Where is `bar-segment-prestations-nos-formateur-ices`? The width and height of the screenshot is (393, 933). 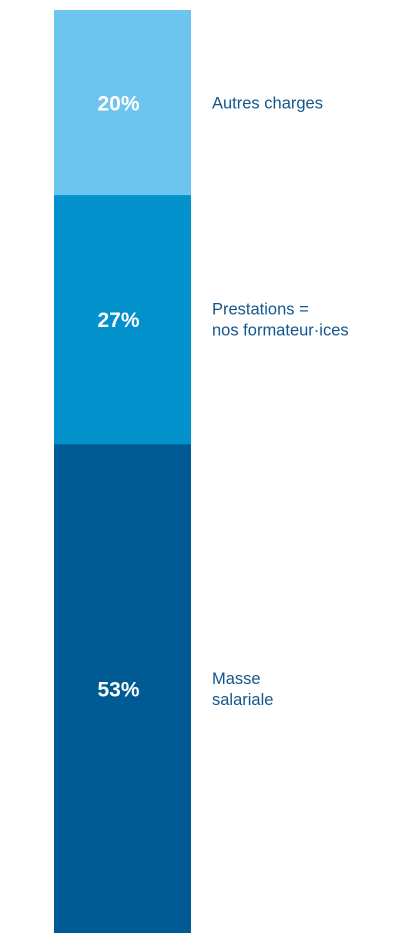 bar-segment-prestations-nos-formateur-ices is located at coordinates (122, 319).